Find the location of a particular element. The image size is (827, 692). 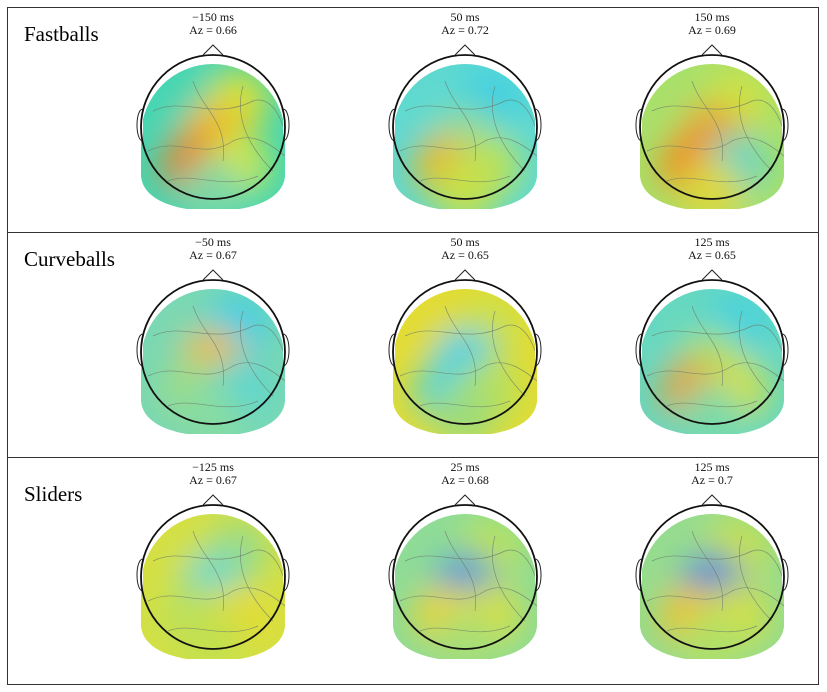

topomap-panel: 150 ms Az = 0.69 is located at coordinates (712, 110).